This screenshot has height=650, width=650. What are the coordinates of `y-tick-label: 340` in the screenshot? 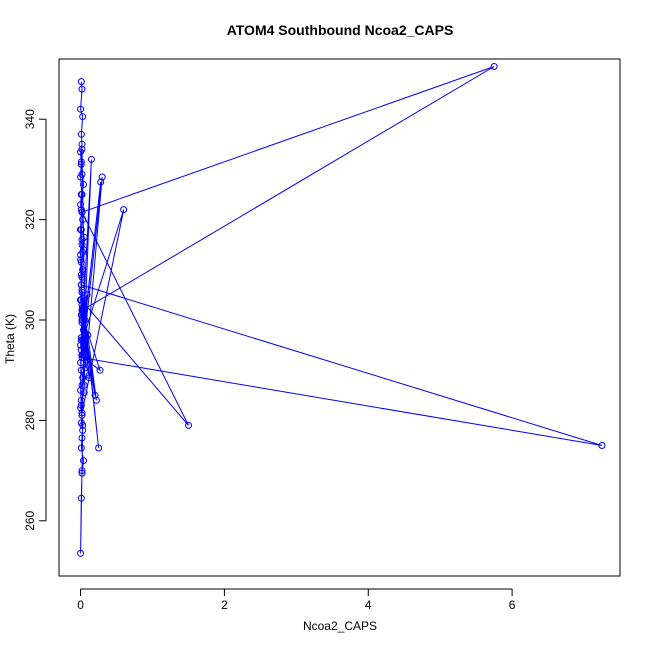 It's located at (30, 119).